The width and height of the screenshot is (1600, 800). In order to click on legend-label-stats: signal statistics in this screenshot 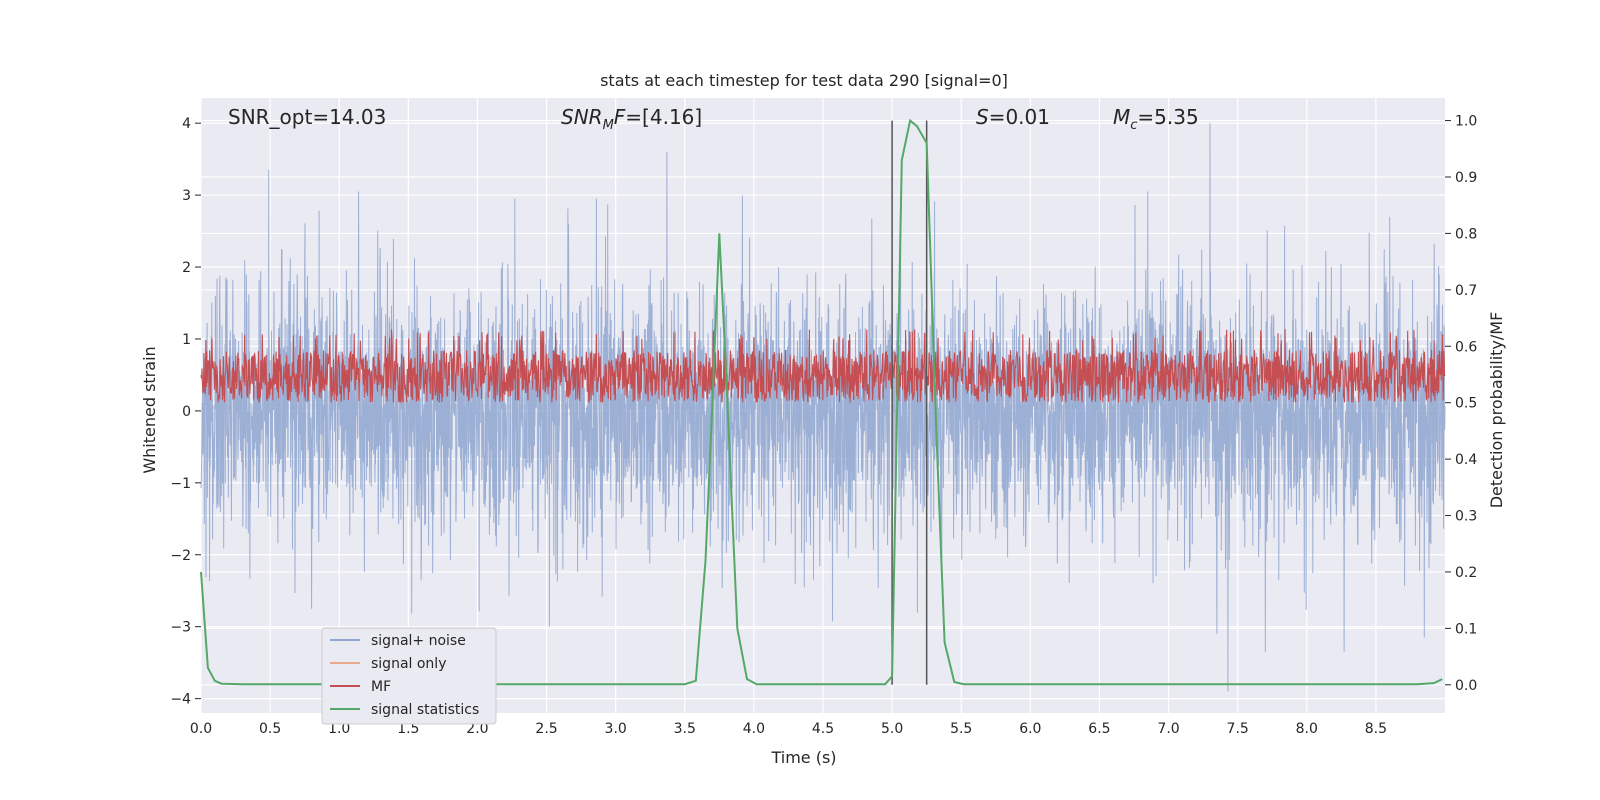, I will do `click(425, 710)`.